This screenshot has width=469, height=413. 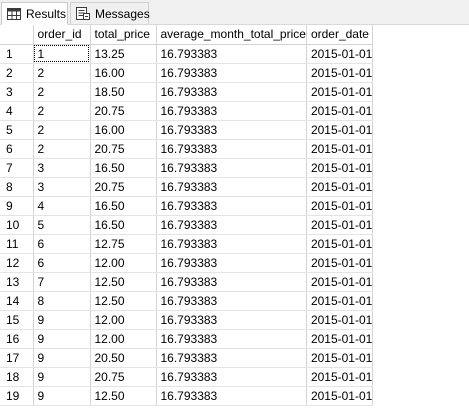 What do you see at coordinates (123, 244) in the screenshot?
I see `total-price-cell: 12.75` at bounding box center [123, 244].